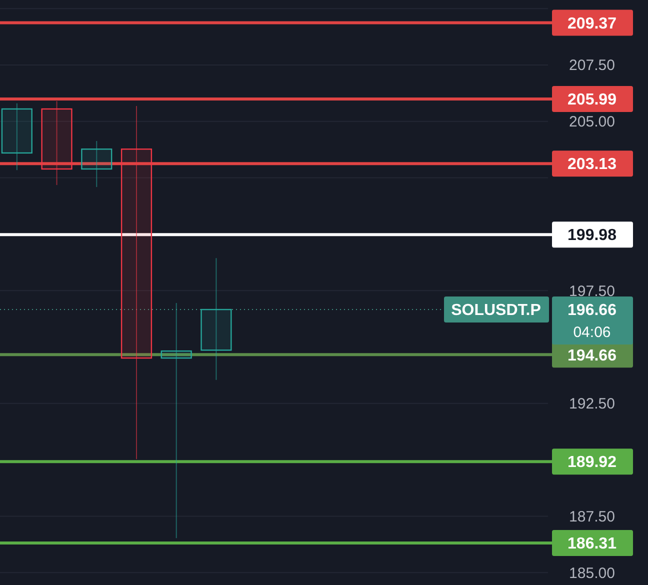 The image size is (648, 585). Describe the element at coordinates (592, 235) in the screenshot. I see `ref-line-label: 199.98` at that location.